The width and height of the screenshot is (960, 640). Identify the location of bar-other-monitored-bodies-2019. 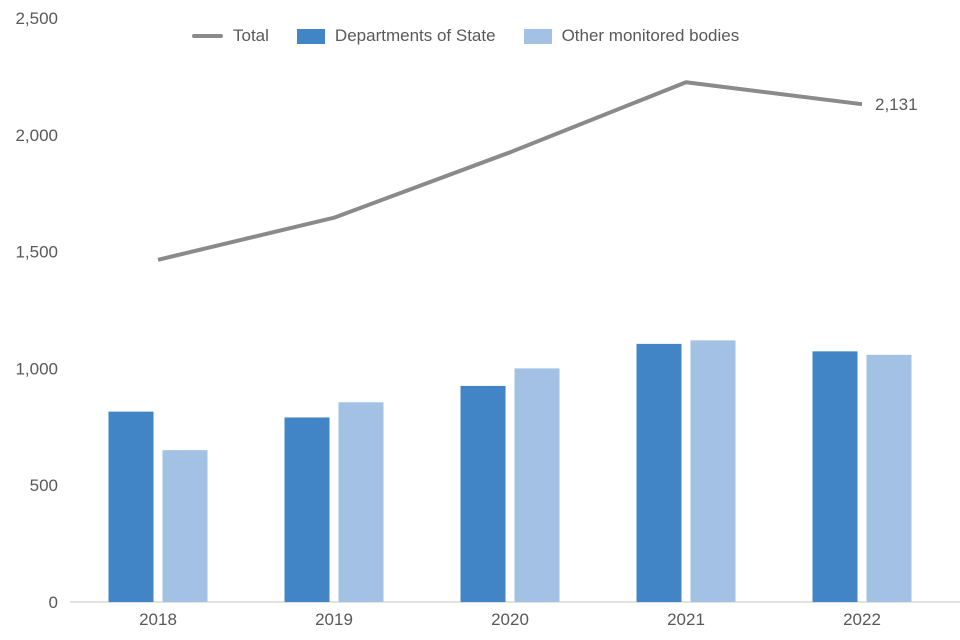
(361, 502).